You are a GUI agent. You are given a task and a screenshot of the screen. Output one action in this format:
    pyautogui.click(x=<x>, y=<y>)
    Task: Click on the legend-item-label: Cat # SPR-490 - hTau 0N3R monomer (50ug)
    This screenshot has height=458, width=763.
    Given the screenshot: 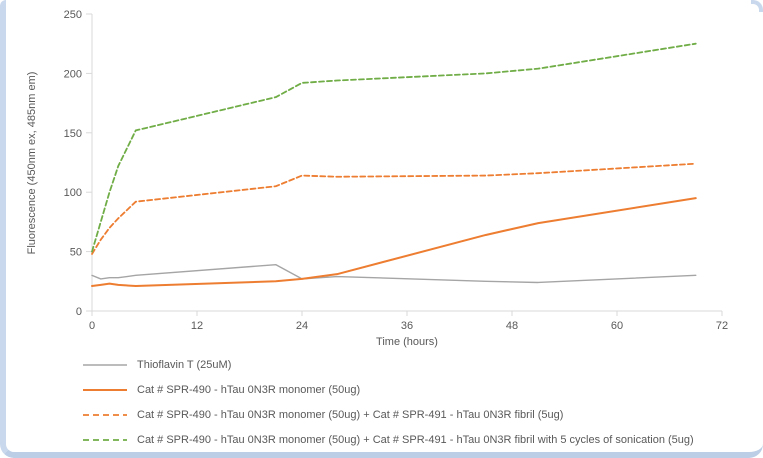 What is the action you would take?
    pyautogui.click(x=249, y=390)
    